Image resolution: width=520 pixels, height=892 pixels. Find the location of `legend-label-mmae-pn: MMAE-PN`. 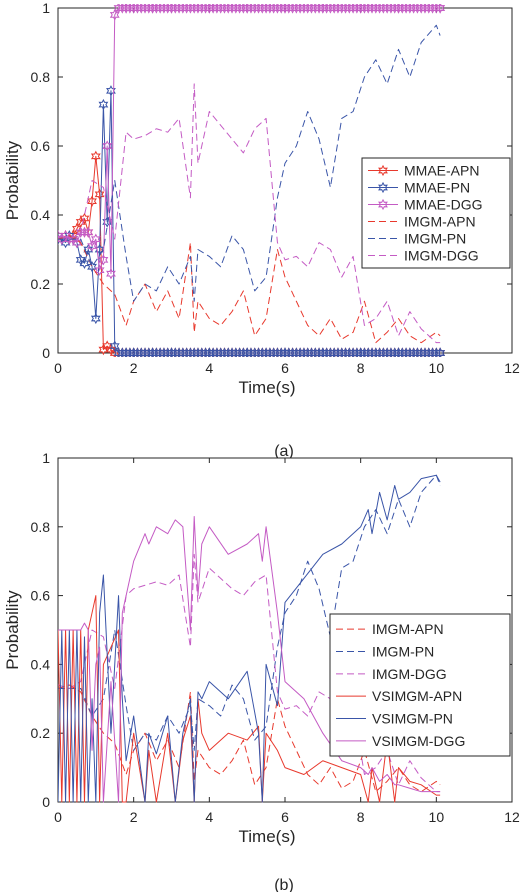

legend-label-mmae-pn: MMAE-PN is located at coordinates (437, 188).